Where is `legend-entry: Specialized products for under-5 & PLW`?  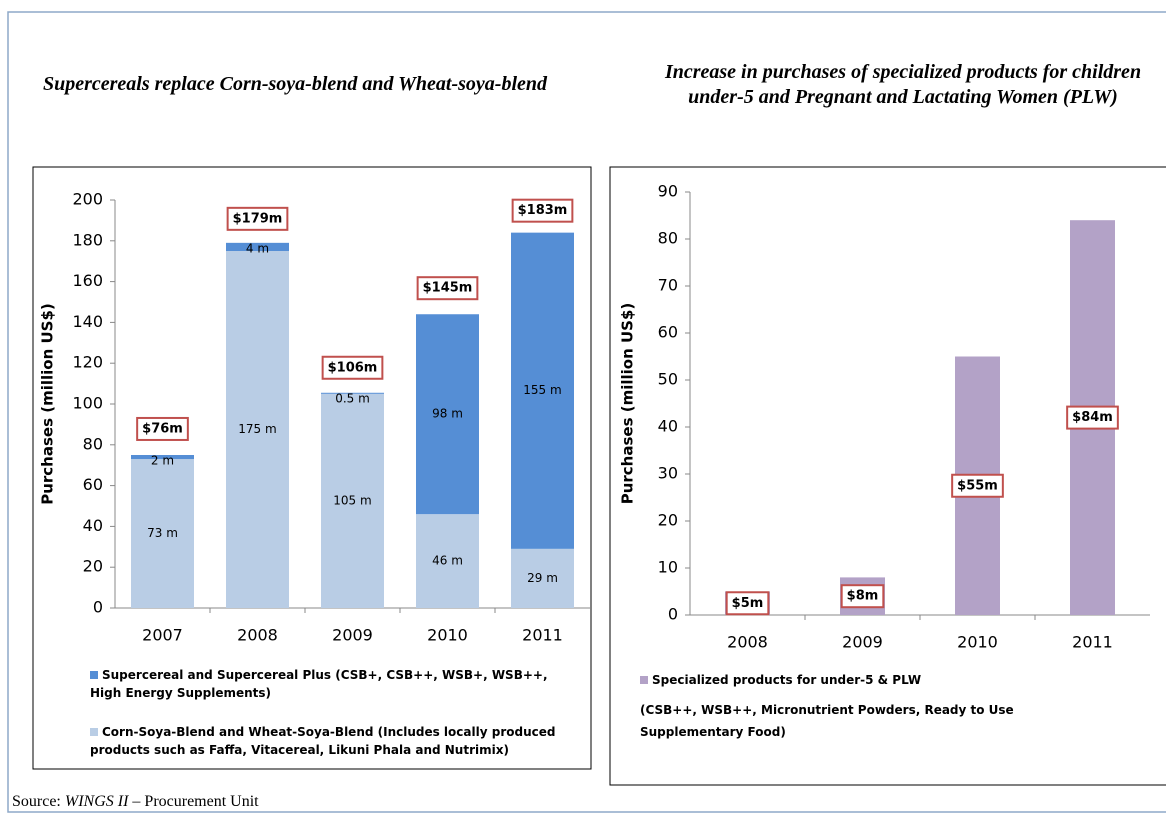 legend-entry: Specialized products for under-5 & PLW is located at coordinates (890, 680).